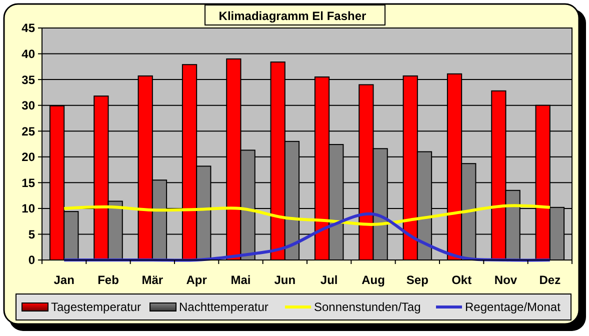 The image size is (589, 336). What do you see at coordinates (506, 280) in the screenshot?
I see `x-tick-label: Nov` at bounding box center [506, 280].